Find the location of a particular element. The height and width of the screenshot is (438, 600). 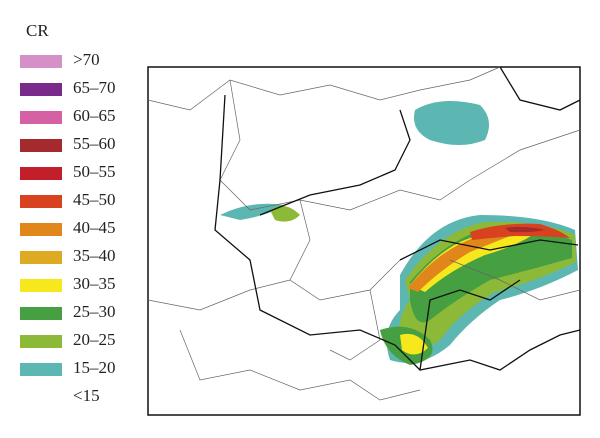

legend-label: 45–50 is located at coordinates (94, 199).